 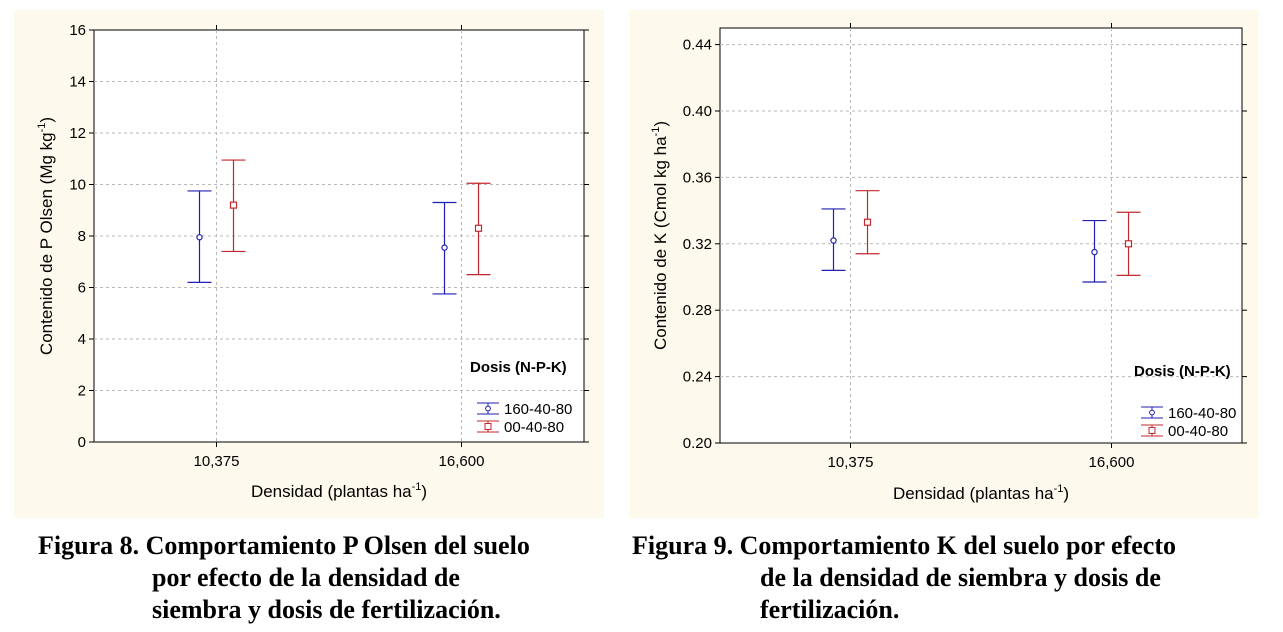 I want to click on y-tick-label: 6, so click(x=82, y=288).